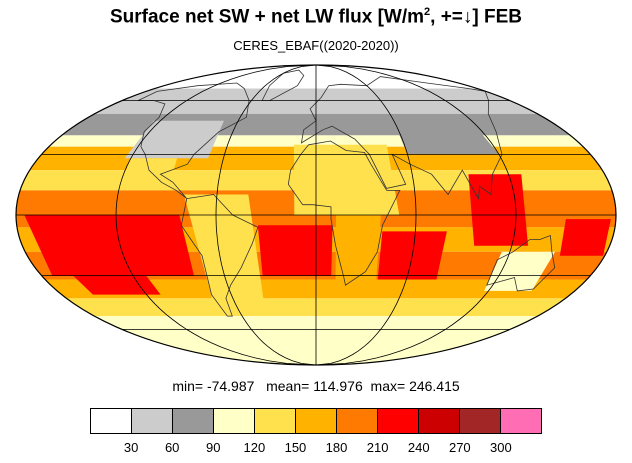  Describe the element at coordinates (521, 263) in the screenshot. I see `coastline-australia` at that location.